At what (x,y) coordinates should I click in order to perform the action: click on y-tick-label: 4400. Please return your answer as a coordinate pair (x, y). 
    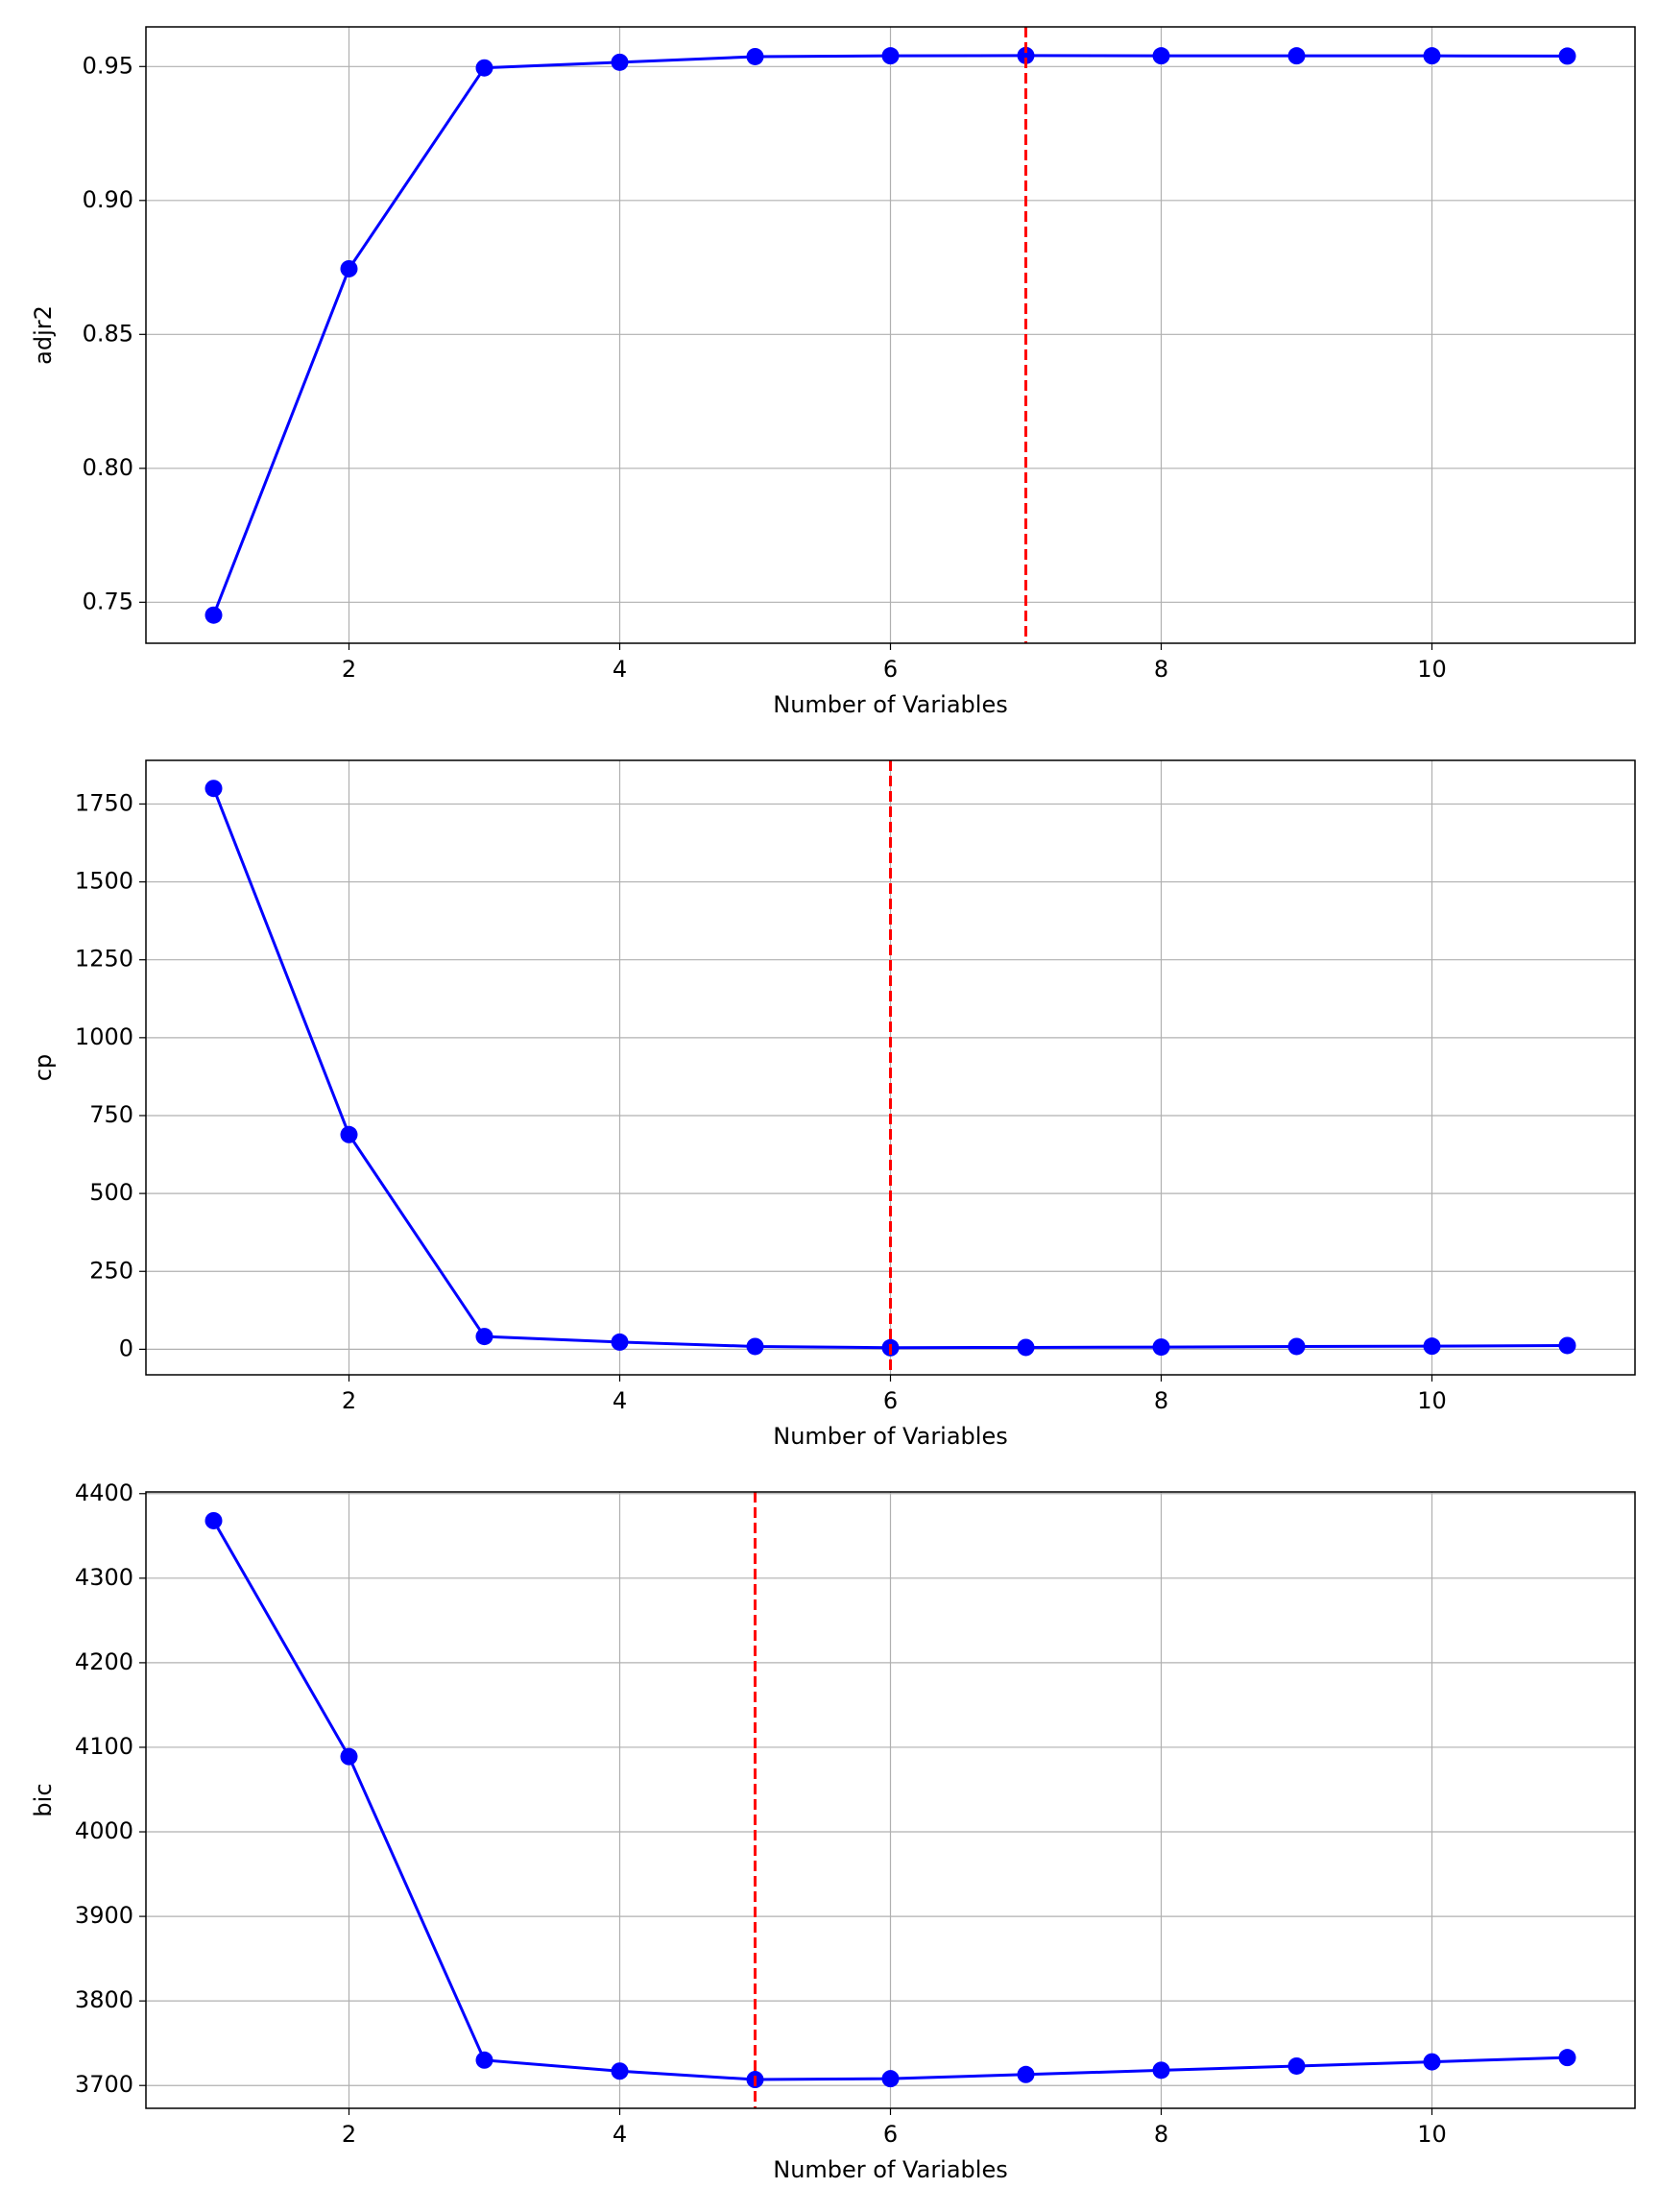
    Looking at the image, I should click on (104, 1492).